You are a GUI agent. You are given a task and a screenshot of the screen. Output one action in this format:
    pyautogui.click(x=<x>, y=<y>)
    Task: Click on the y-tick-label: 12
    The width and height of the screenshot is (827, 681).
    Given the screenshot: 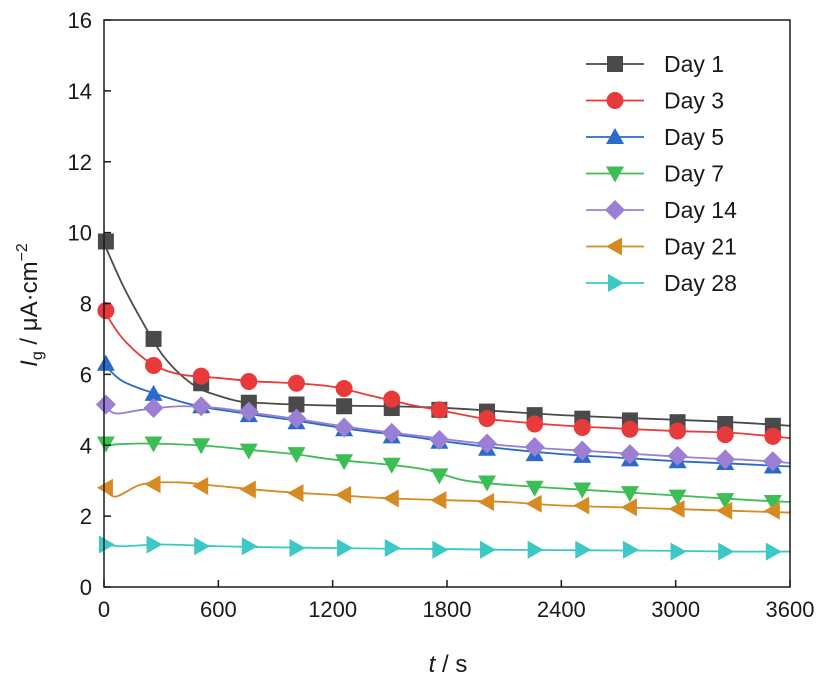 What is the action you would take?
    pyautogui.click(x=80, y=162)
    